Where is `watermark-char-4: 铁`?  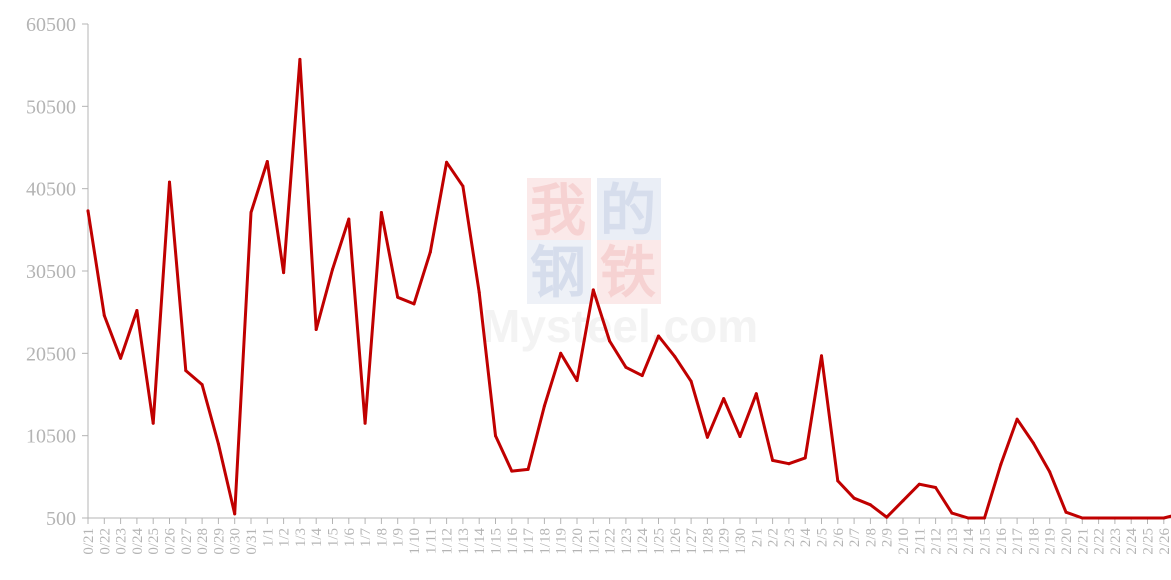
watermark-char-4: 铁 is located at coordinates (628, 273).